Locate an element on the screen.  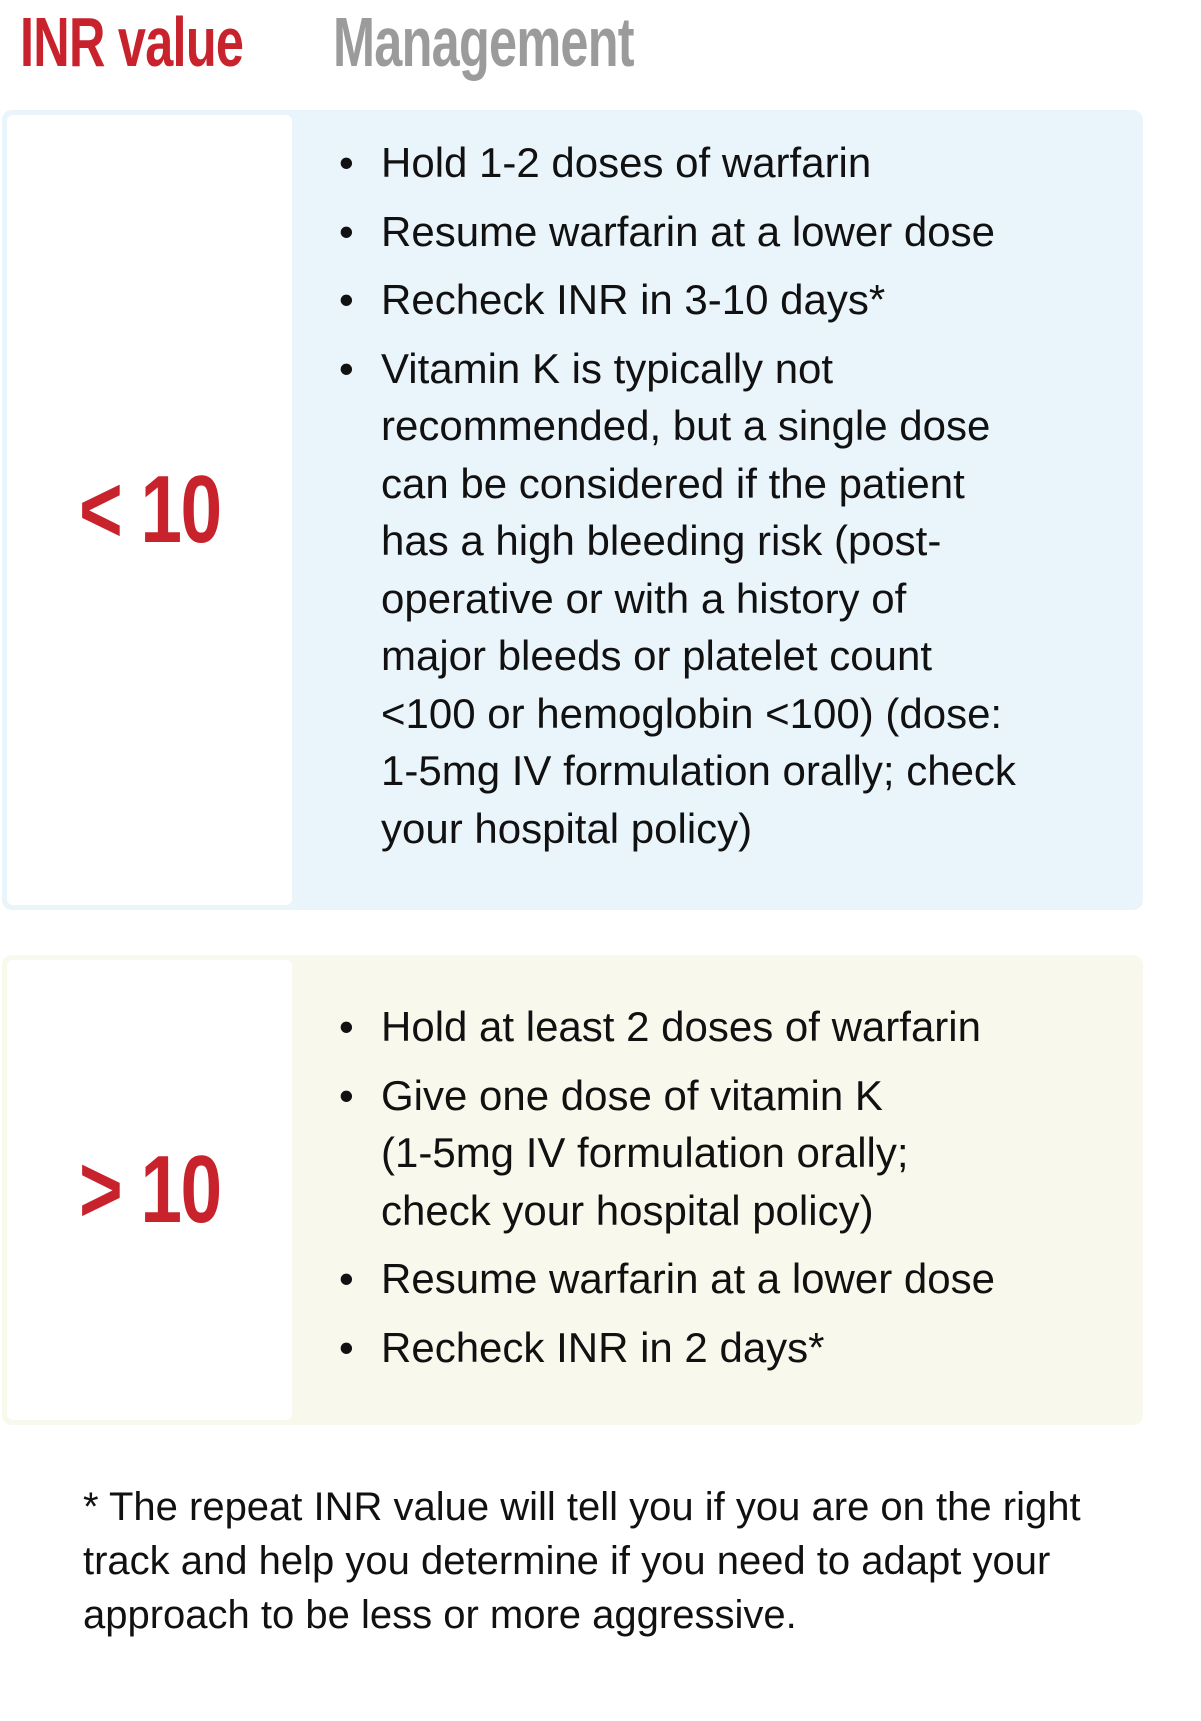
inr-threshold: < 10 is located at coordinates (150, 509).